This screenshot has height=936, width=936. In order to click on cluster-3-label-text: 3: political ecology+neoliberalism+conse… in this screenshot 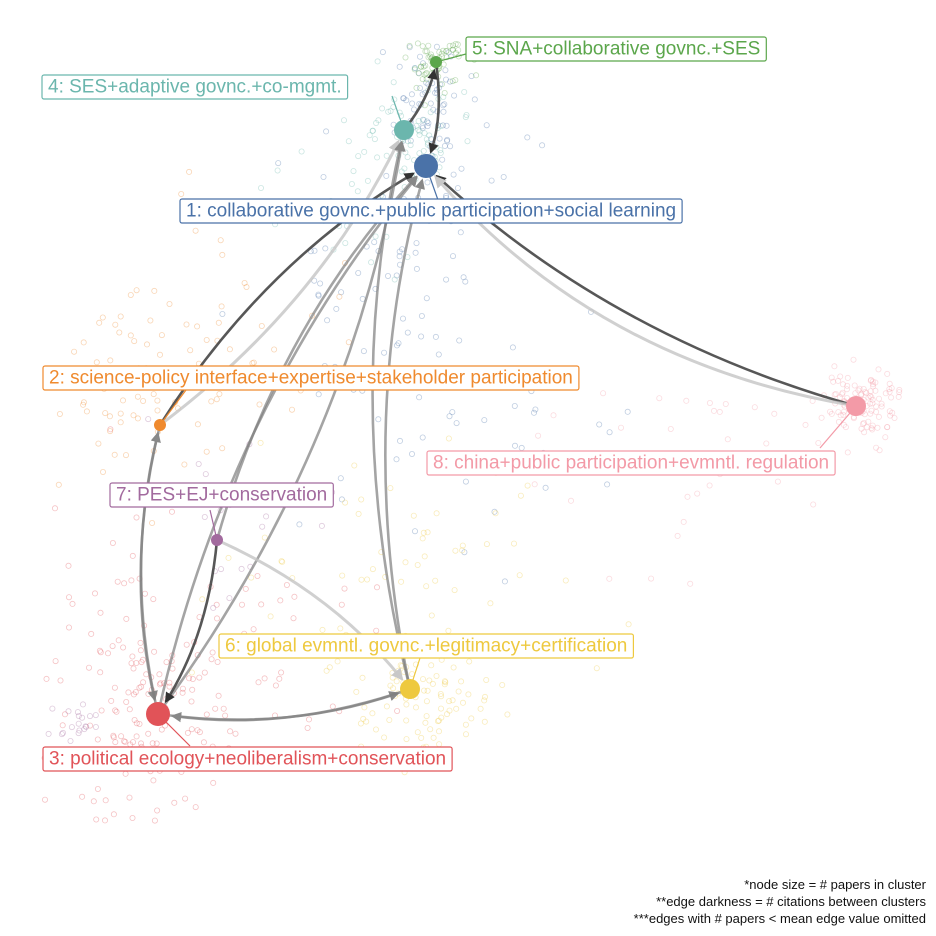, I will do `click(247, 759)`.